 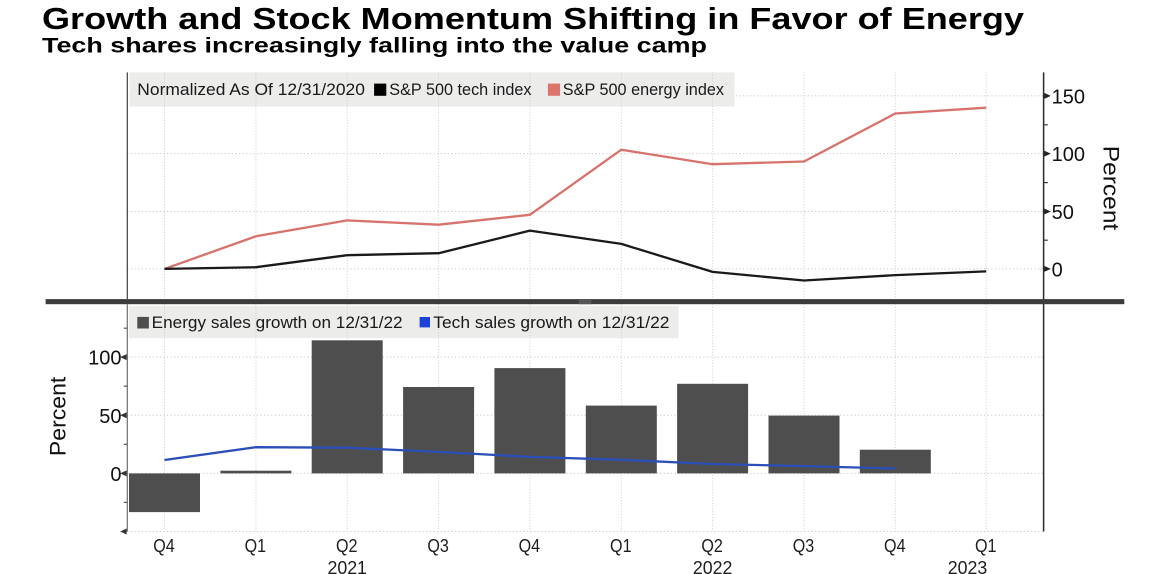 I want to click on svg-text: 2023, so click(x=968, y=565).